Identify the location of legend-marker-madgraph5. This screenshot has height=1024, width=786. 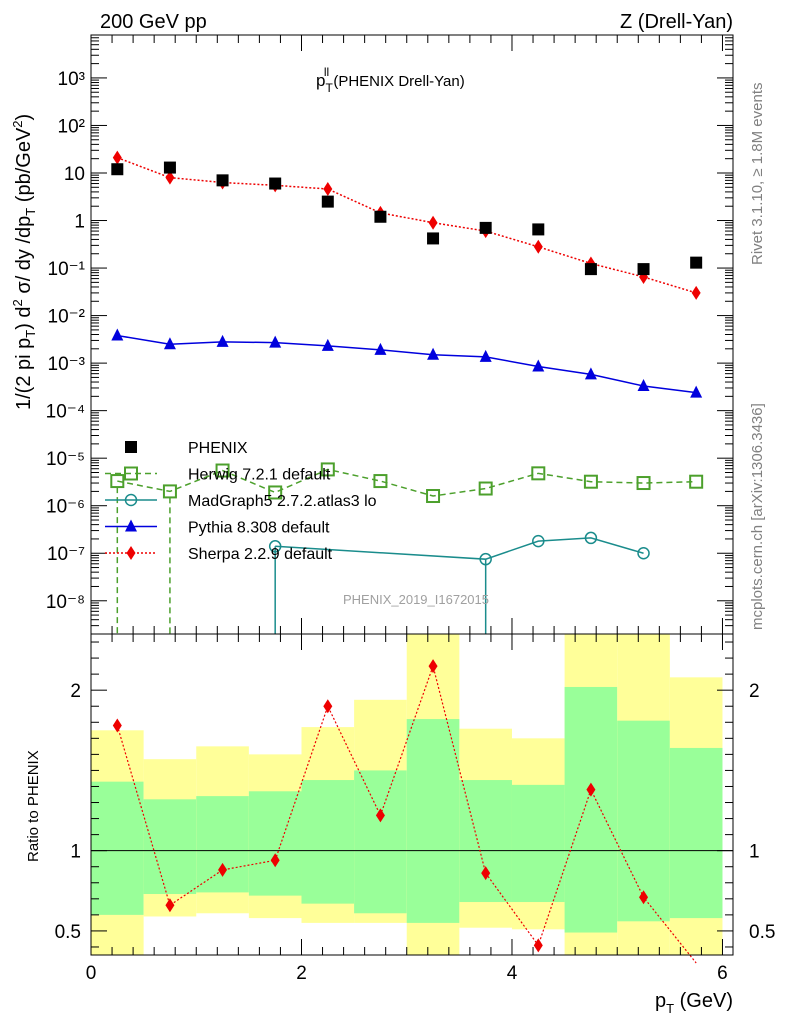
(131, 500).